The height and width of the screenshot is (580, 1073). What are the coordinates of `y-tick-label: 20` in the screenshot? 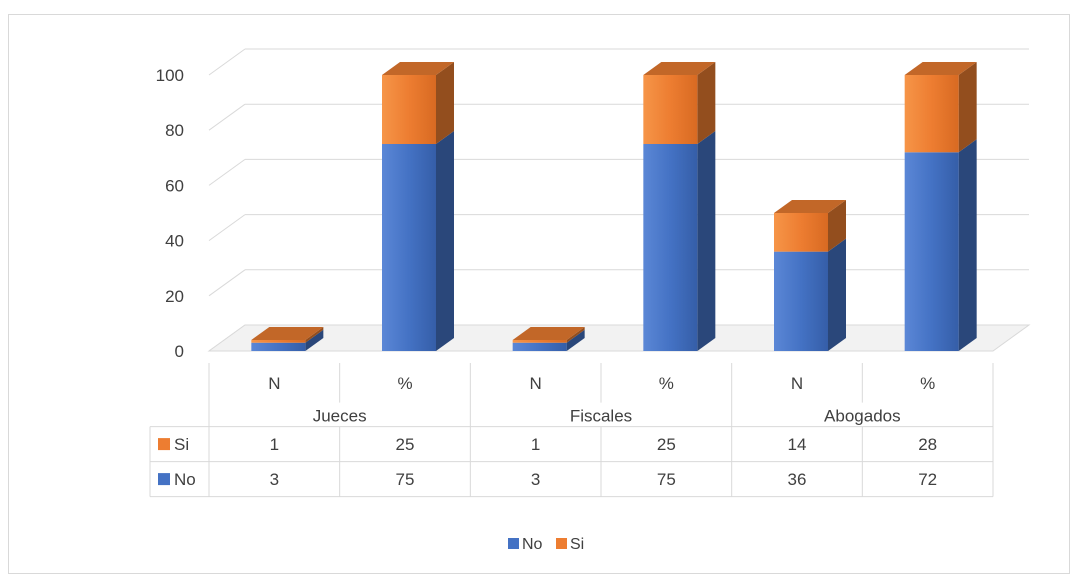 It's located at (174, 296).